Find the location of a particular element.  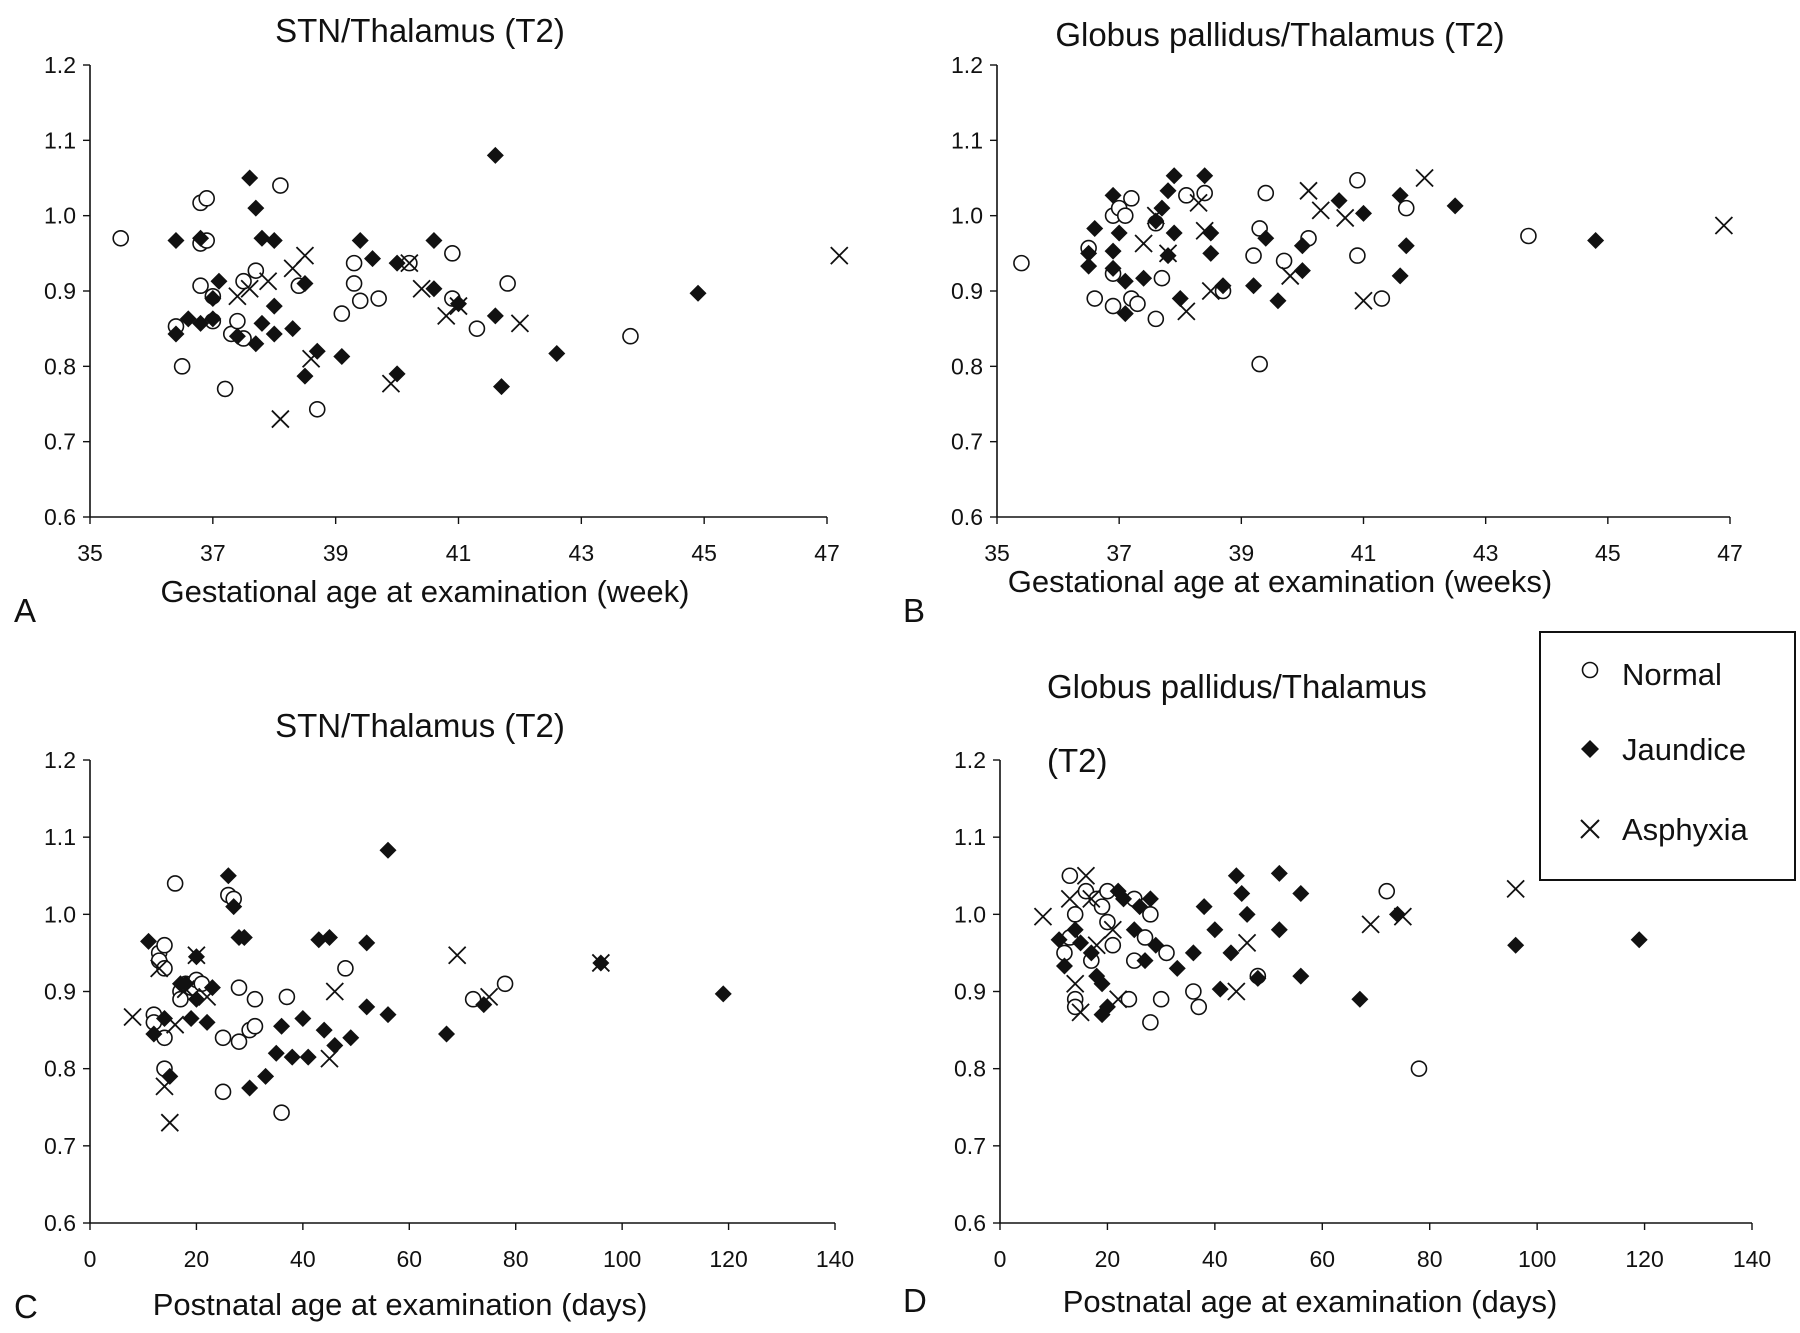

panel-a-x-tick-label: 39 is located at coordinates (336, 553).